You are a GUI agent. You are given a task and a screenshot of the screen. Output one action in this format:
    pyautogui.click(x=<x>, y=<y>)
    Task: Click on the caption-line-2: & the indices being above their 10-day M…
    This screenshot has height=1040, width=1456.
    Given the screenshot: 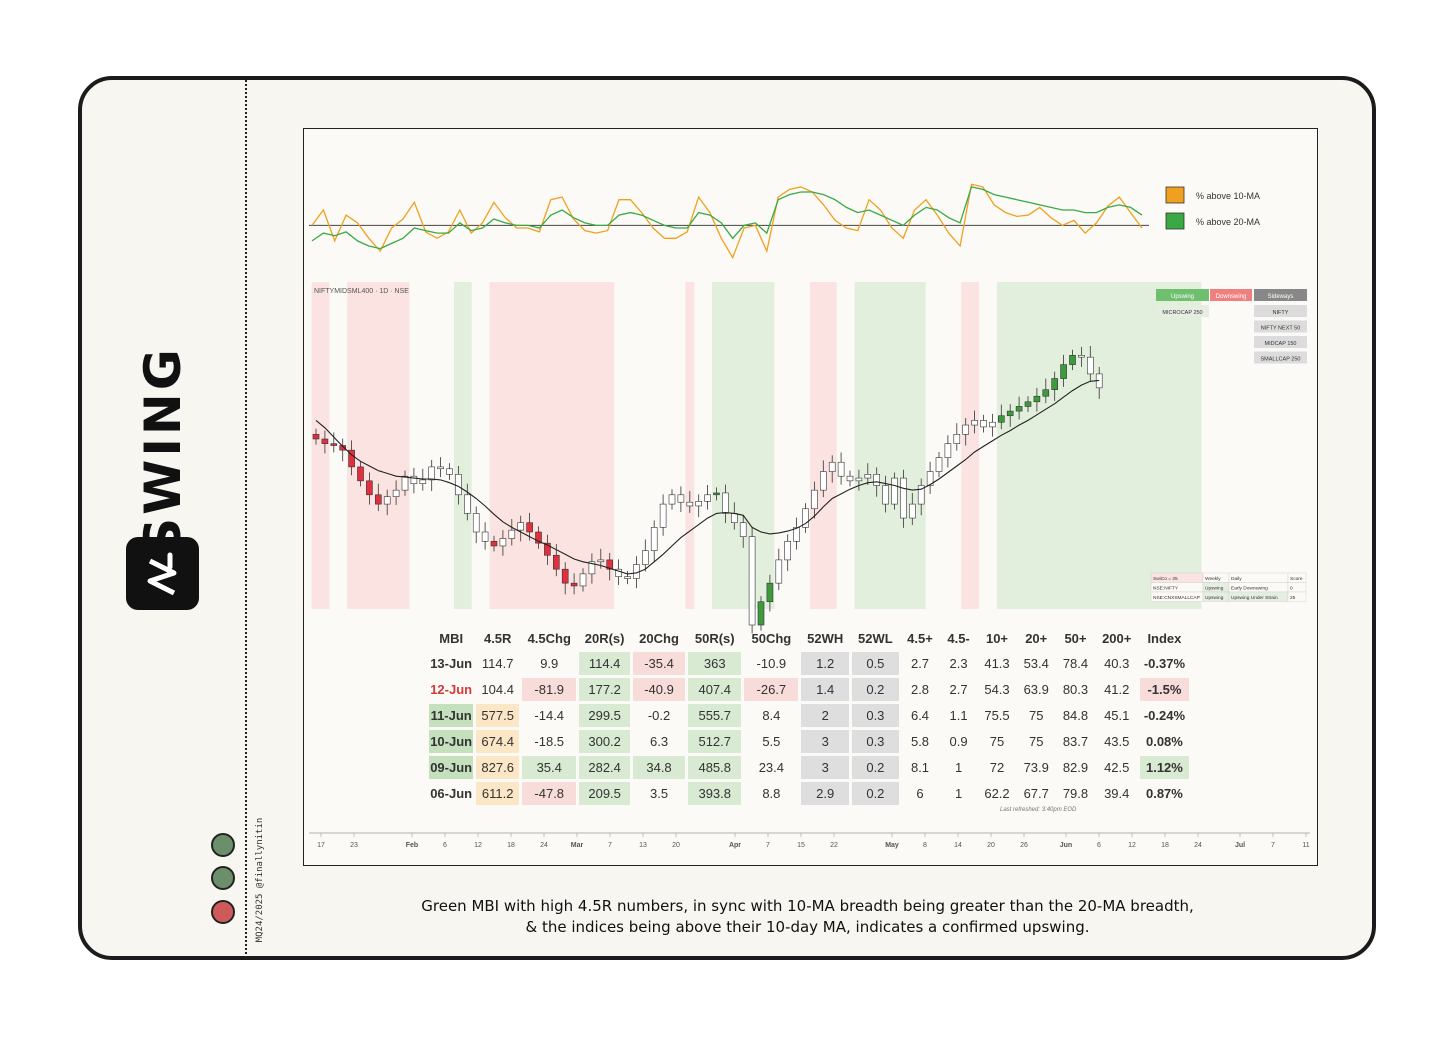 What is the action you would take?
    pyautogui.click(x=807, y=927)
    